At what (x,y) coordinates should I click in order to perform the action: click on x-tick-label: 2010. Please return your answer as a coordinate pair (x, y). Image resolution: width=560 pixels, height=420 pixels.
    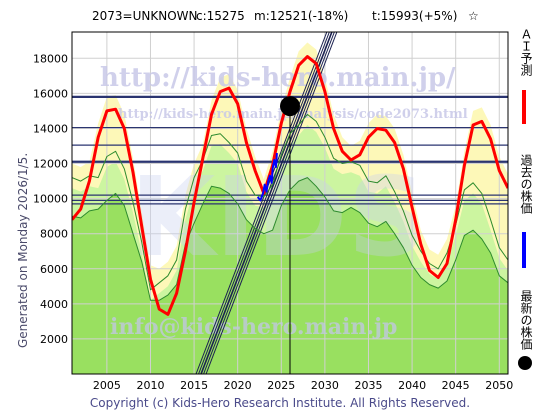
    Looking at the image, I should click on (150, 385).